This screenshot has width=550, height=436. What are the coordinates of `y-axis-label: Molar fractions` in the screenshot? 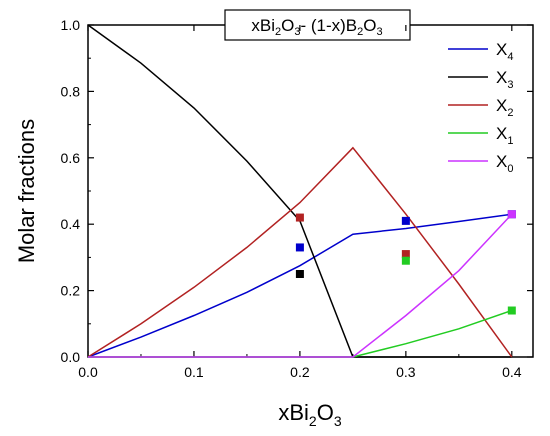 It's located at (26, 191).